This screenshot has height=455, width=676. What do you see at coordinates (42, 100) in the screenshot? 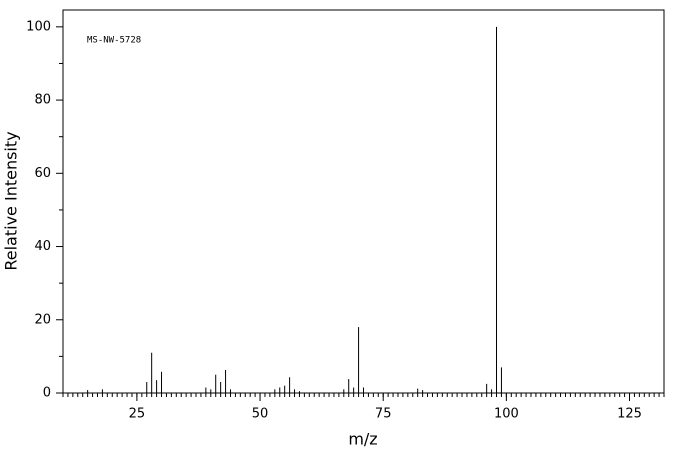
I see `y-tick-label: 80` at bounding box center [42, 100].